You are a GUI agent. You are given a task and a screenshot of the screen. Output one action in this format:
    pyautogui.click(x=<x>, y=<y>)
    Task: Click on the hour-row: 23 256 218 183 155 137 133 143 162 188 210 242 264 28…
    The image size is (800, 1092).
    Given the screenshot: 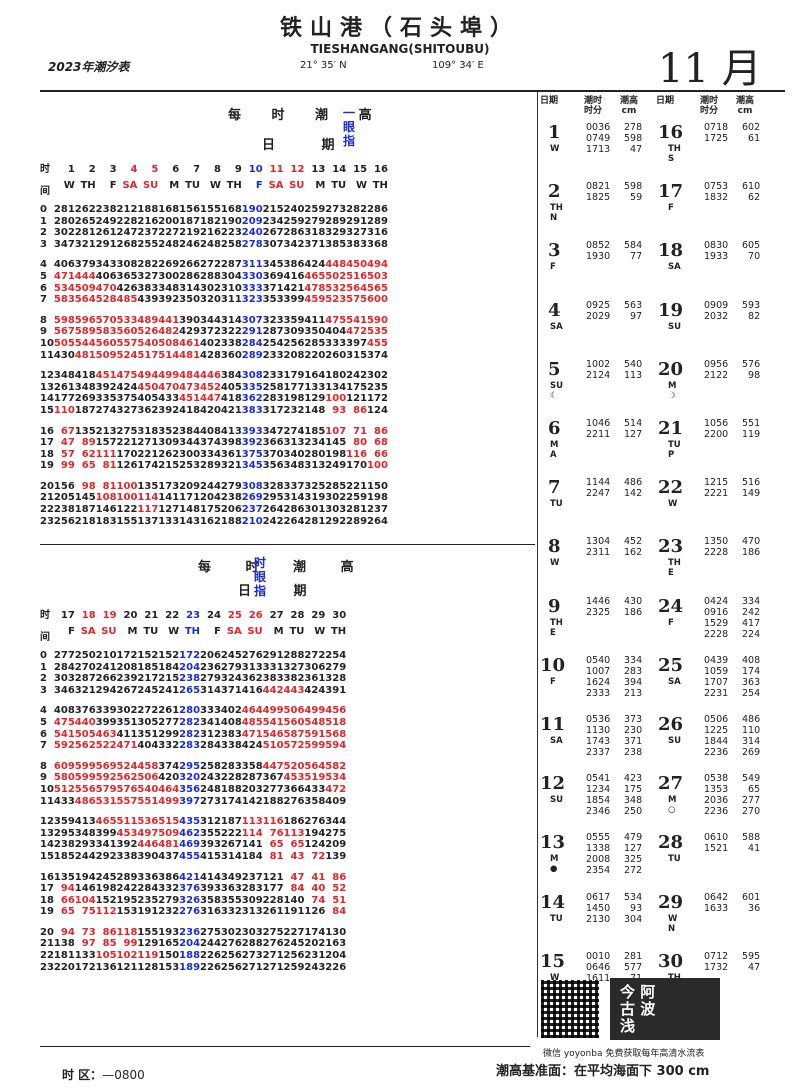 What is the action you would take?
    pyautogui.click(x=214, y=522)
    